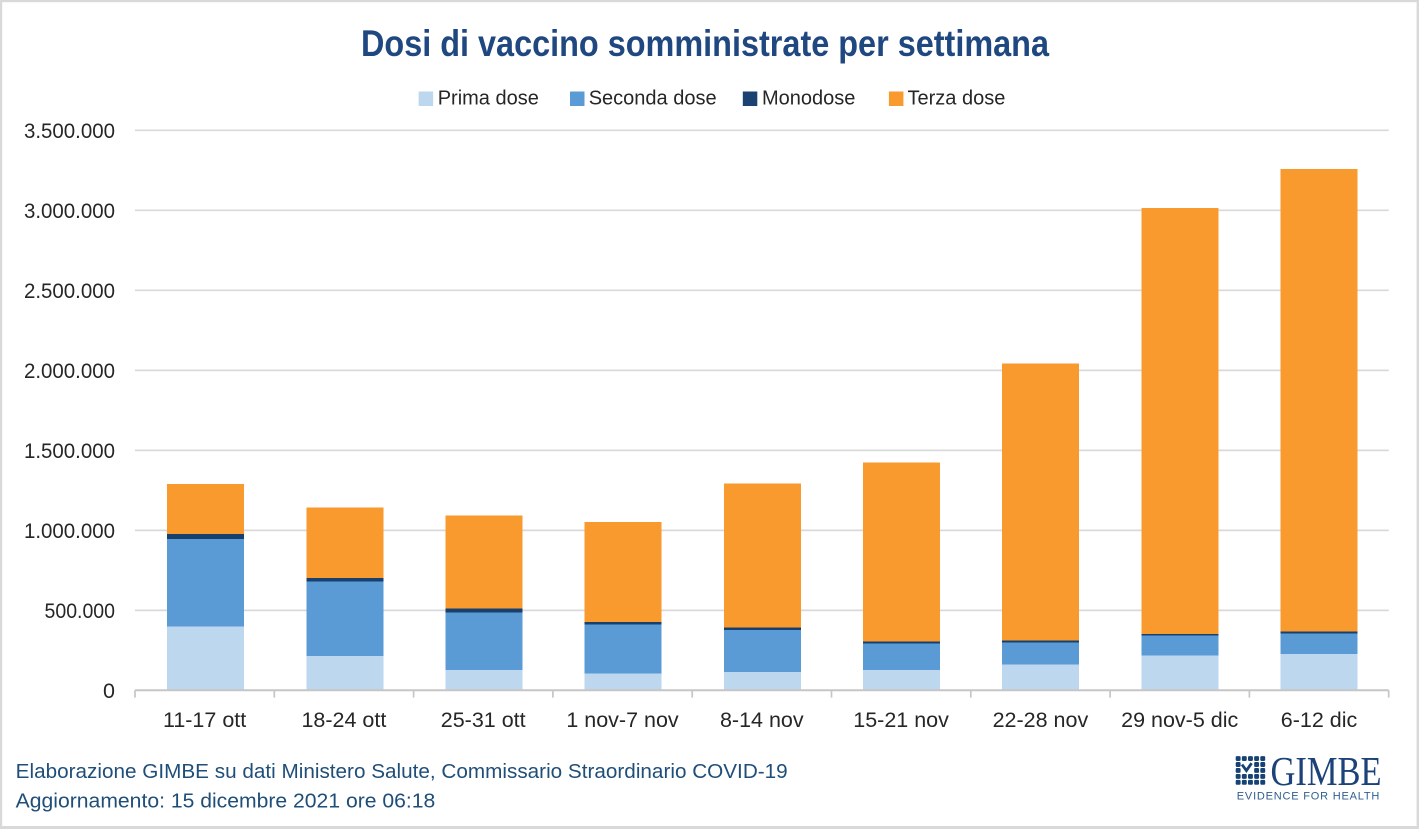  I want to click on svg-text: 15-21 nov, so click(901, 720).